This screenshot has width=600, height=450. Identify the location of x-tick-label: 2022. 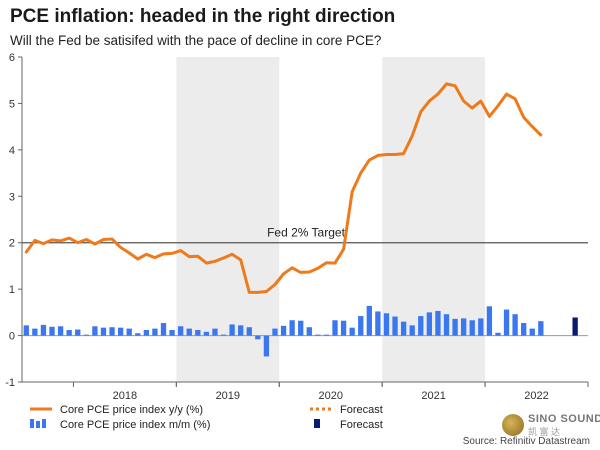
(536, 396).